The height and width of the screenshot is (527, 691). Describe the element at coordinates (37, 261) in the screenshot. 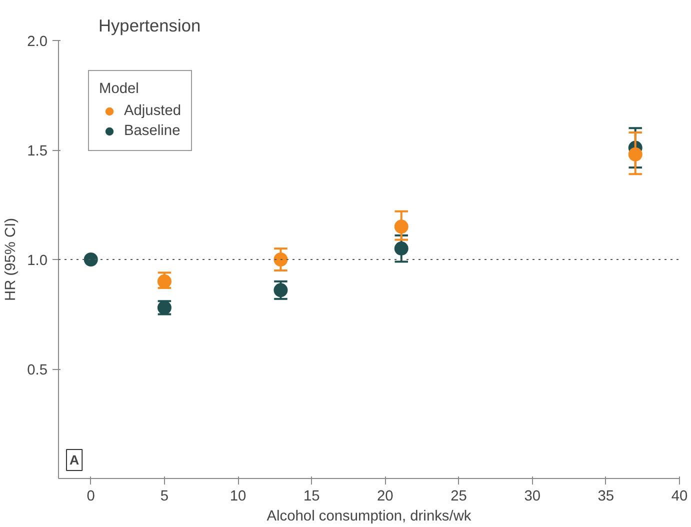

I see `y-tick-label: 1.0` at that location.